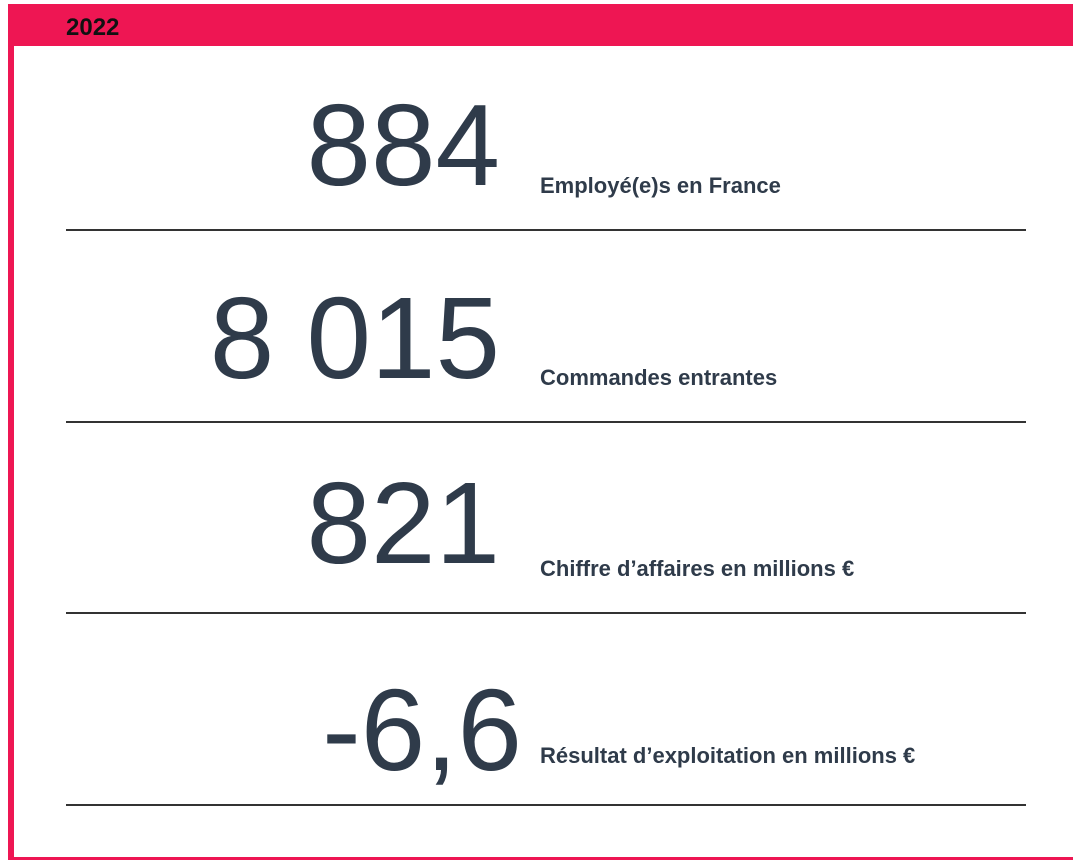 This screenshot has height=863, width=1073. Describe the element at coordinates (11, 453) in the screenshot. I see `left-border` at that location.